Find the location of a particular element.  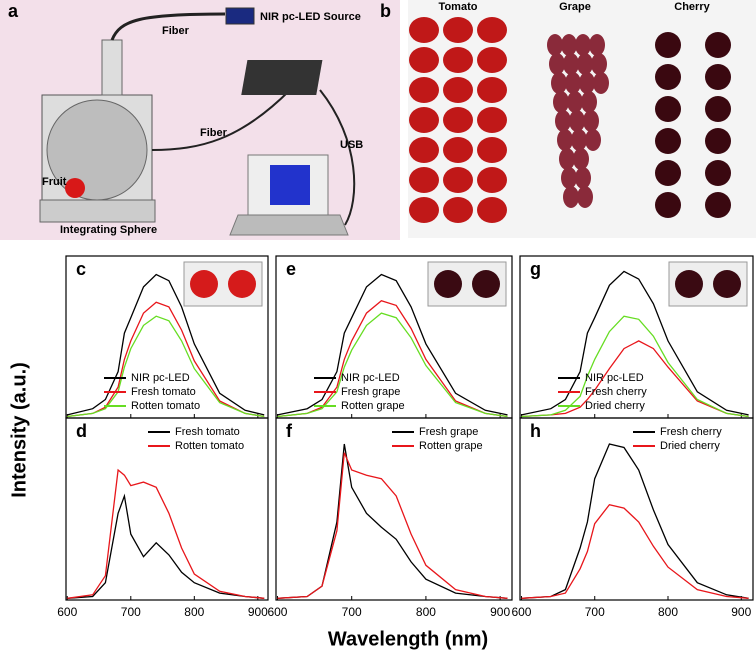

label: Integrating Sphere is located at coordinates (108, 230).